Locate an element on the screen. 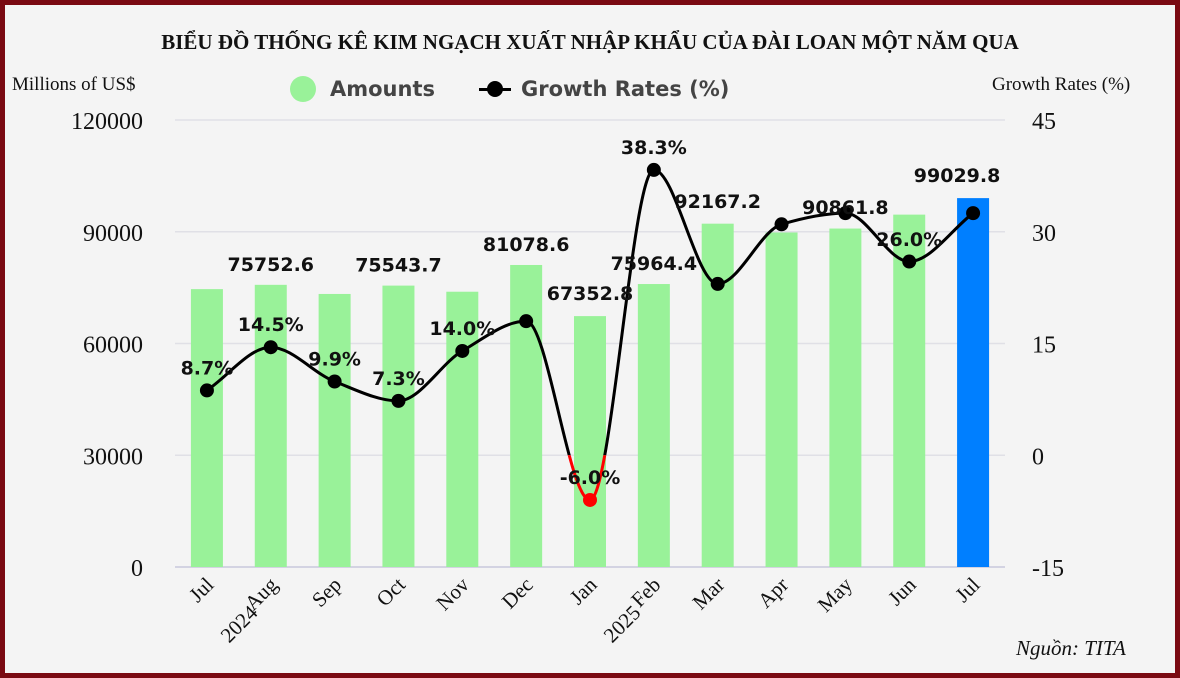 This screenshot has width=1180, height=678. x-tick-label: Nov is located at coordinates (452, 593).